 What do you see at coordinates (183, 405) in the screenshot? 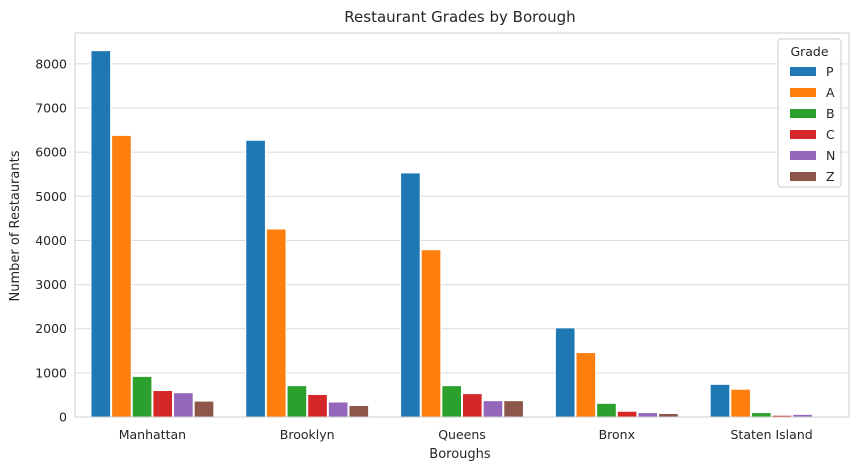
I see `bar-N-manhattan` at bounding box center [183, 405].